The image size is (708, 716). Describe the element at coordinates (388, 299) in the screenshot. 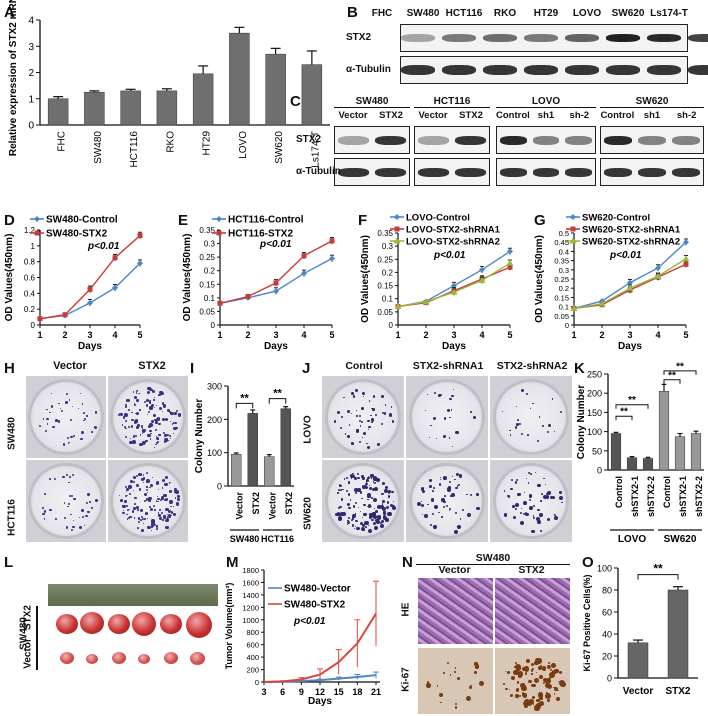

I see `y-tick-label: 0.1` at that location.